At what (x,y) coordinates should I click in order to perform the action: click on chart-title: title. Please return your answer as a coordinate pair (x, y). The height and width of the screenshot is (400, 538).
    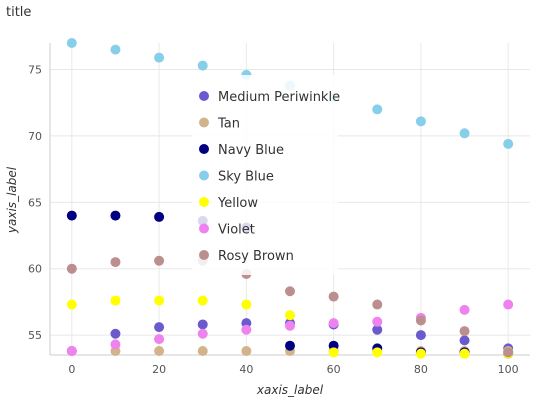
    Looking at the image, I should click on (18, 12).